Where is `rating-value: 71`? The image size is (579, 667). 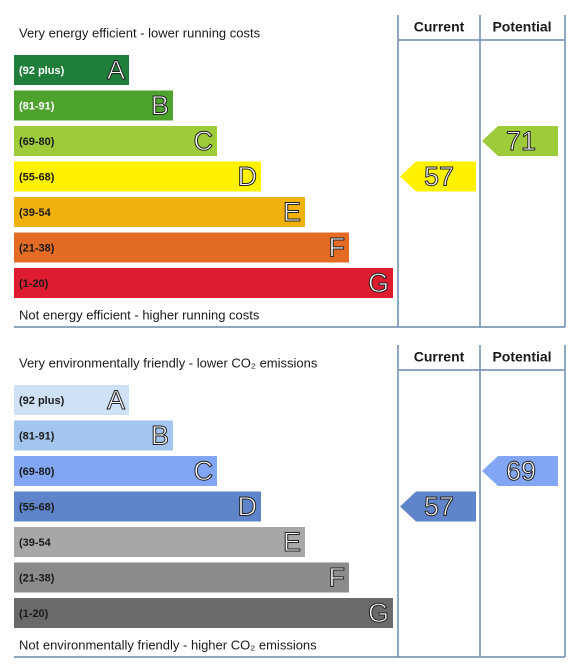 rating-value: 71 is located at coordinates (521, 141).